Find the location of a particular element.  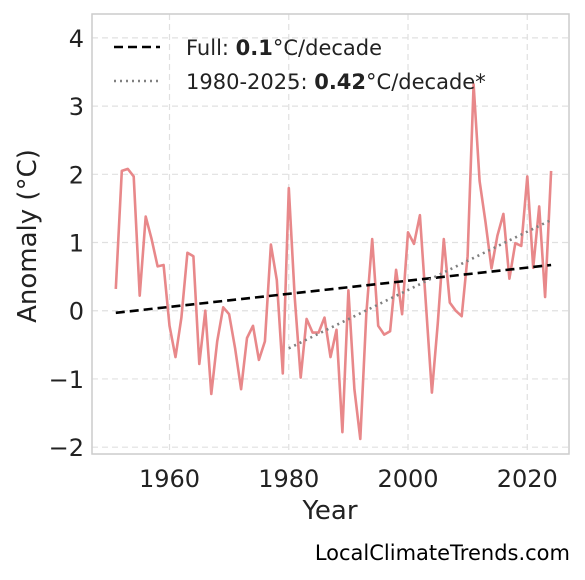

x-tick-label: 1980 is located at coordinates (288, 479).